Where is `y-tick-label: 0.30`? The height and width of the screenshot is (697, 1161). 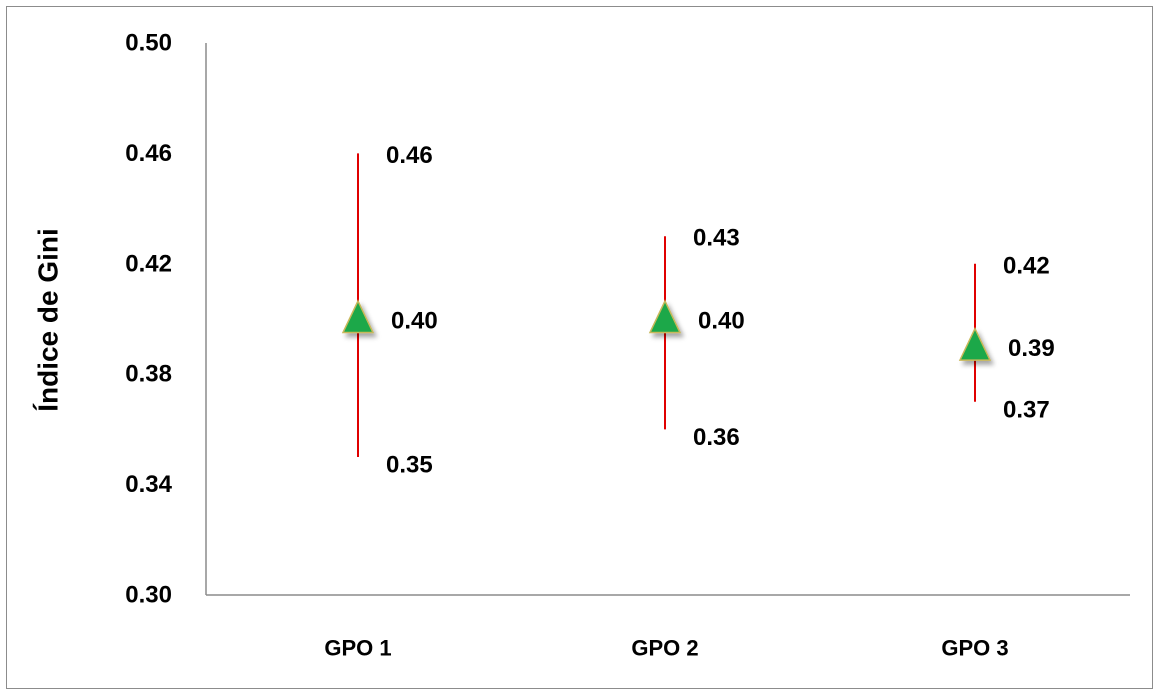
y-tick-label: 0.30 is located at coordinates (148, 595).